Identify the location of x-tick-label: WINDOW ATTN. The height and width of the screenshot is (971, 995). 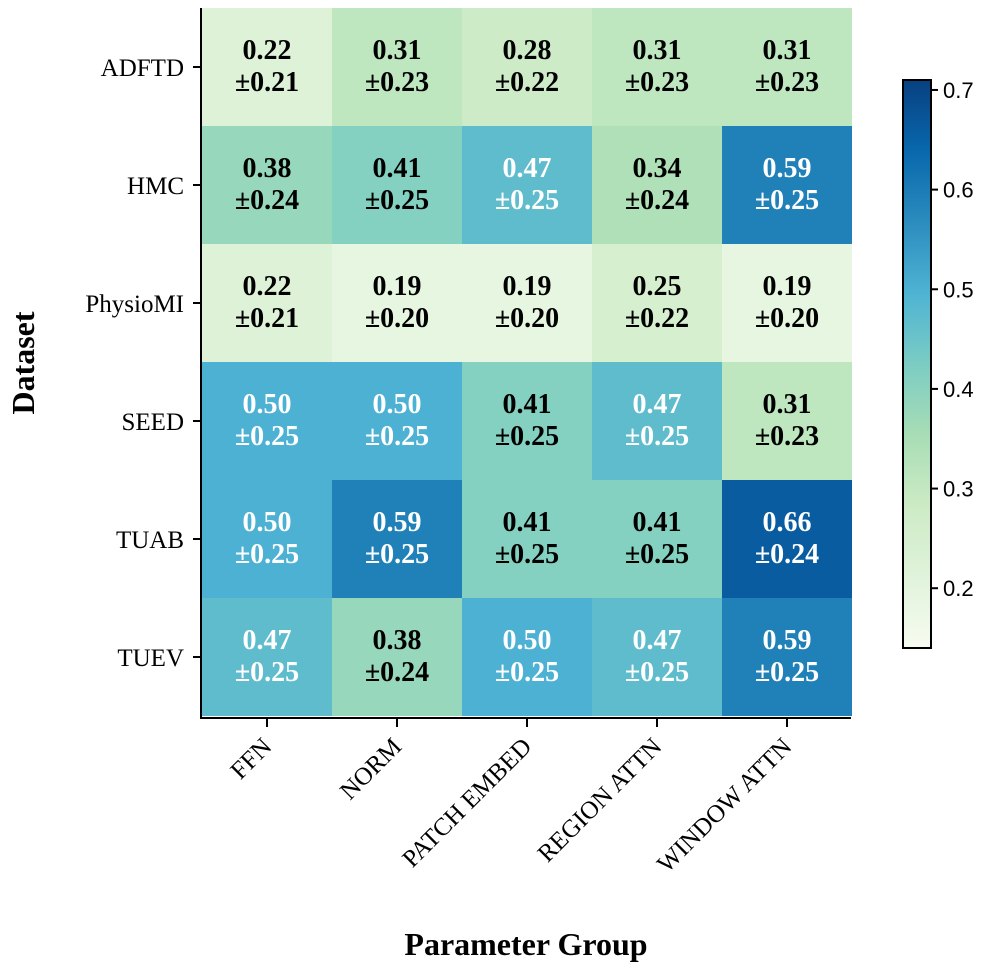
(724, 805).